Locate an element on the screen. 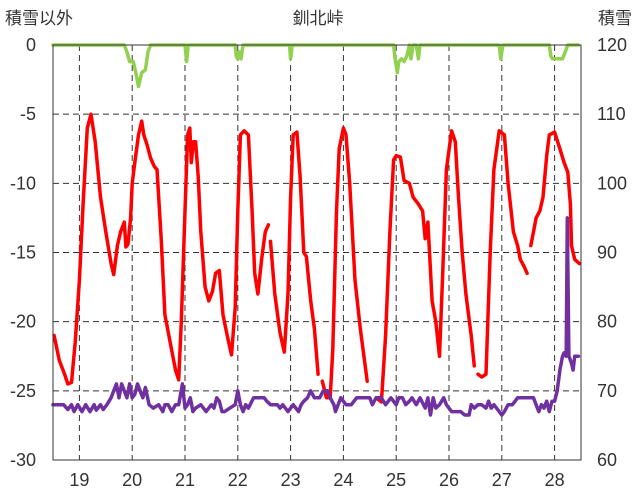 The height and width of the screenshot is (501, 636). x-tick-label: 19 is located at coordinates (79, 480).